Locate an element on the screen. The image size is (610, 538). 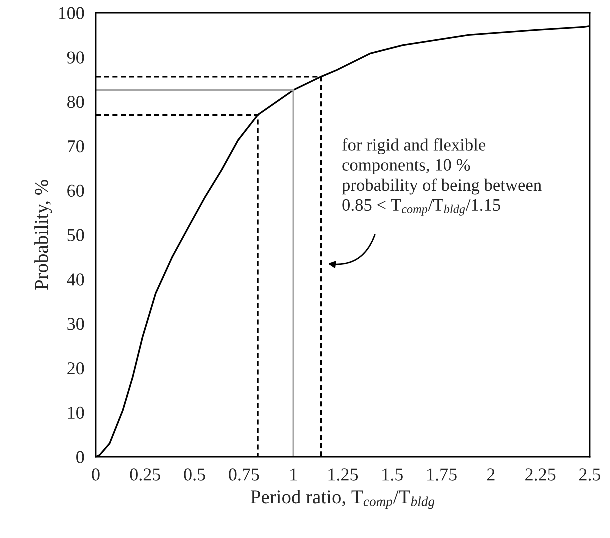
x-tick-label: 1.5 is located at coordinates (392, 474).